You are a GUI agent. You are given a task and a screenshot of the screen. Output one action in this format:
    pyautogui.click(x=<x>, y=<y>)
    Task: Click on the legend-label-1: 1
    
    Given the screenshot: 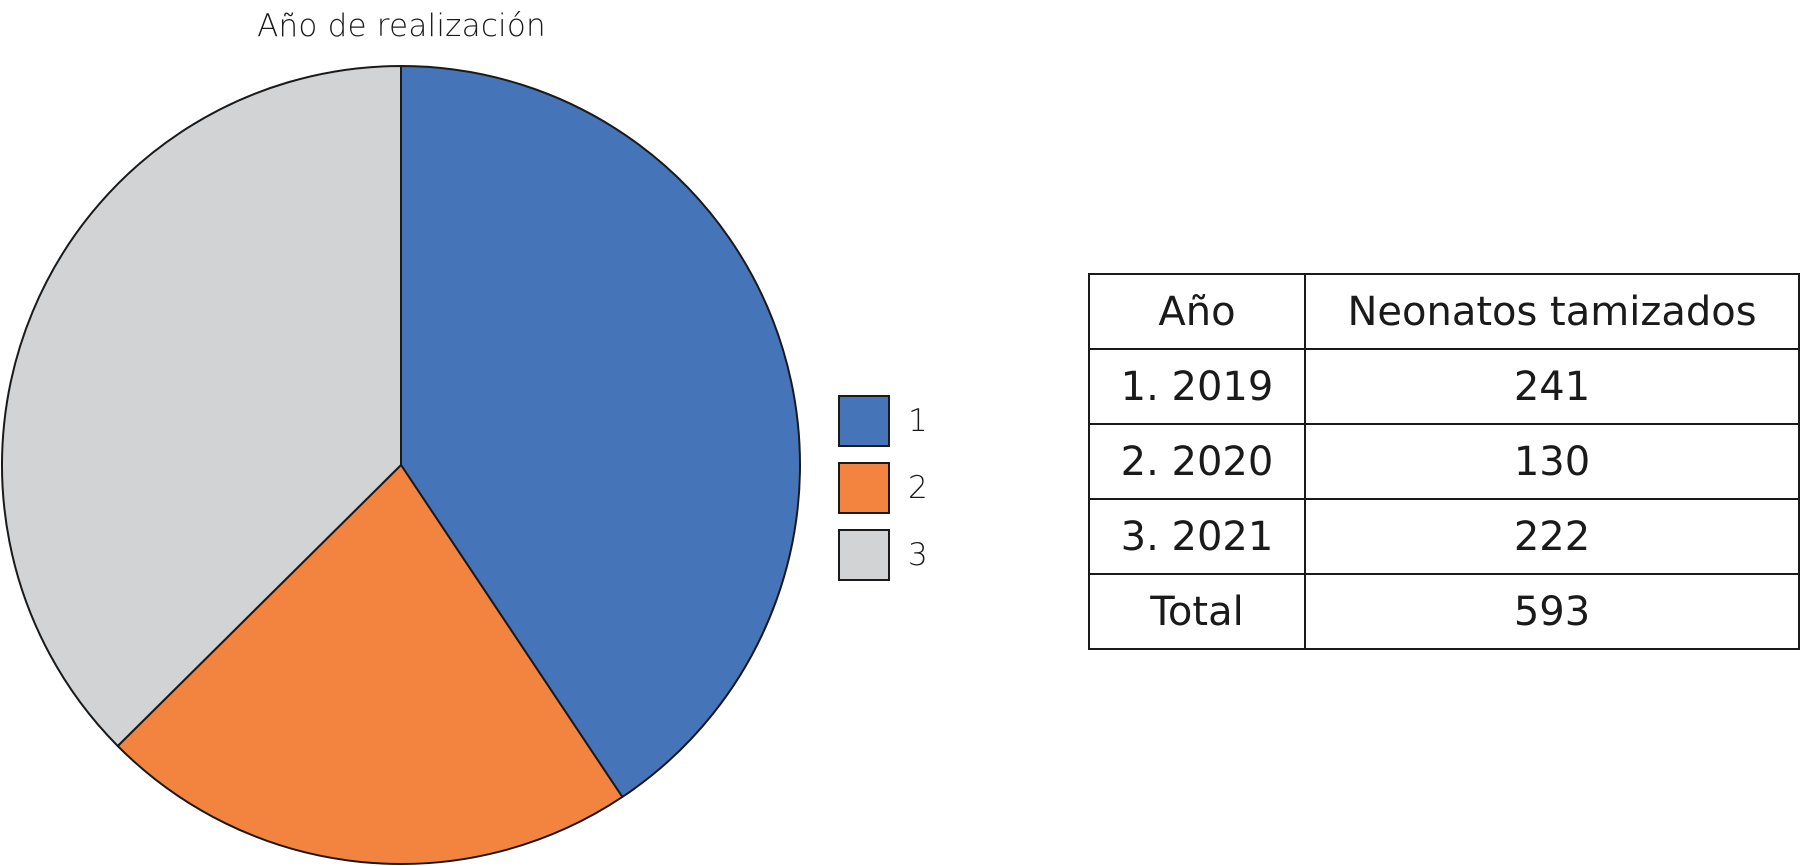 What is the action you would take?
    pyautogui.click(x=918, y=421)
    